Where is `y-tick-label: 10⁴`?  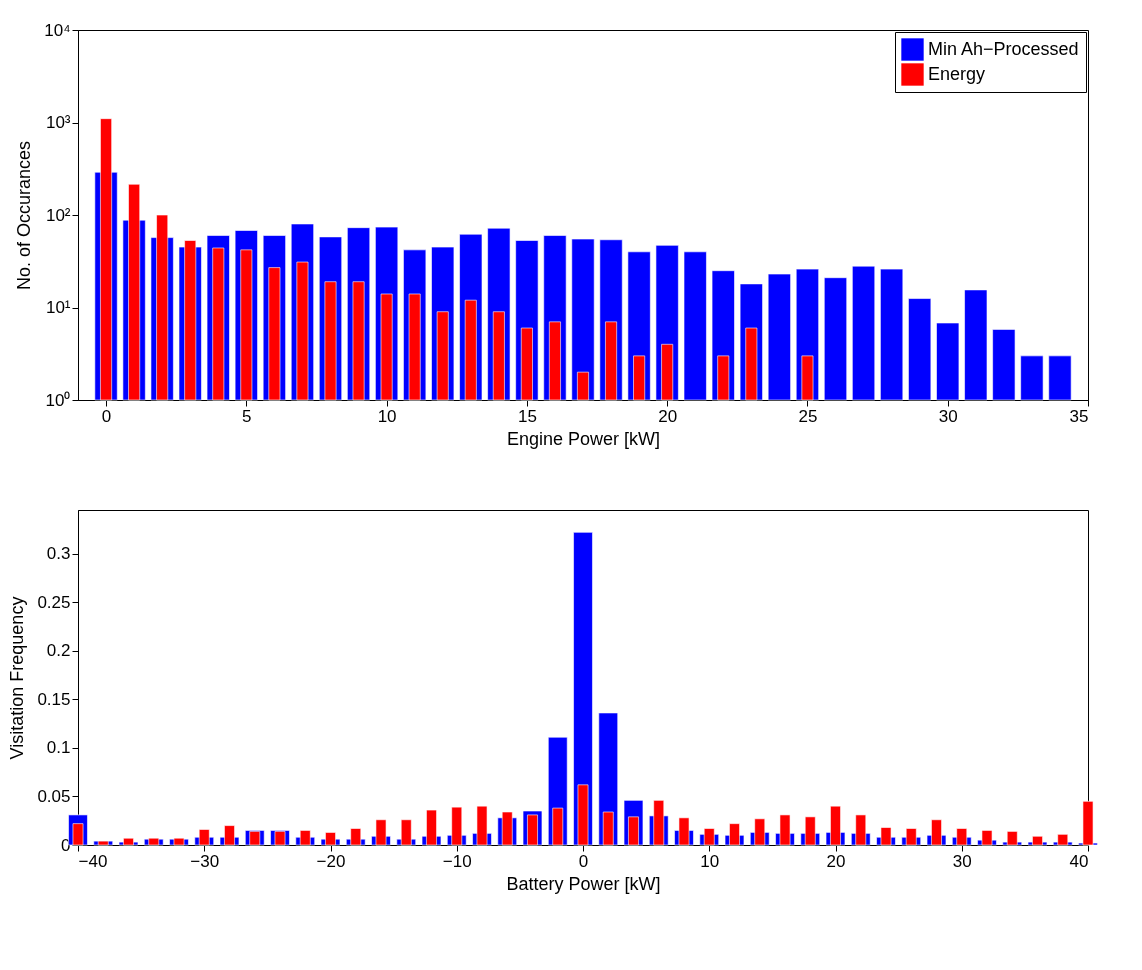 y-tick-label: 10⁴ is located at coordinates (57, 30).